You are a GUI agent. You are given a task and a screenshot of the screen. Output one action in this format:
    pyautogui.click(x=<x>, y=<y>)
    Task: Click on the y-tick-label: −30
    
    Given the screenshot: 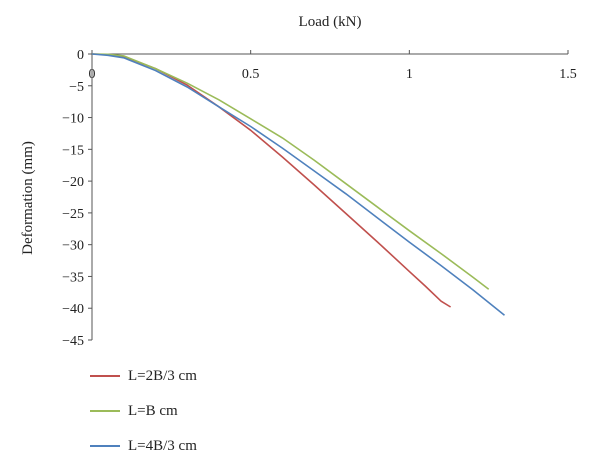 What is the action you would take?
    pyautogui.click(x=73, y=246)
    